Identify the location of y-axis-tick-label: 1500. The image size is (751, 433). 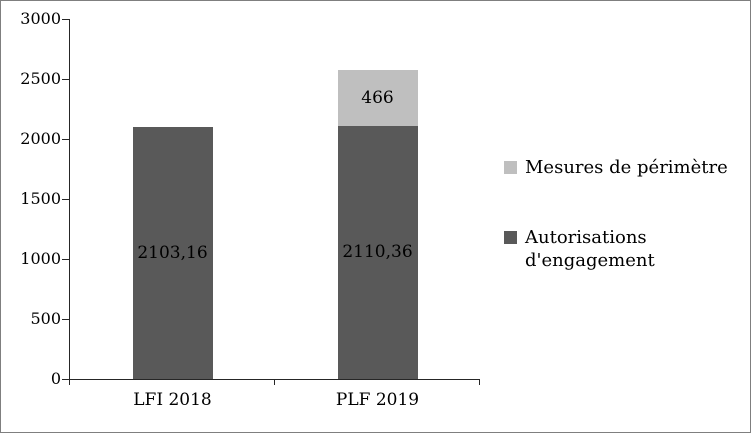
(40, 198).